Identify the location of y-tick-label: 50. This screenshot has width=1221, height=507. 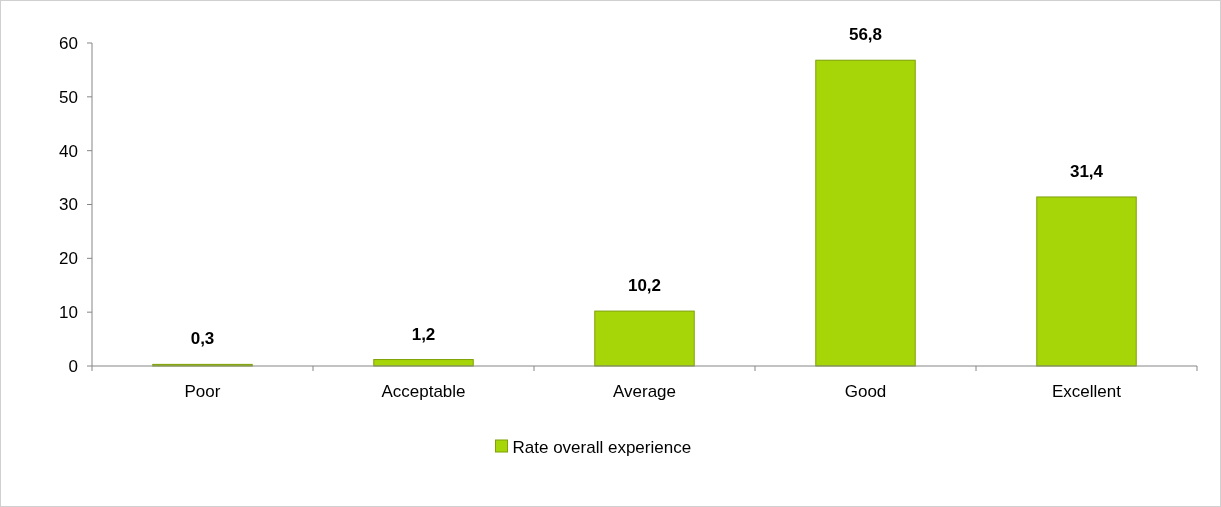
(68, 97).